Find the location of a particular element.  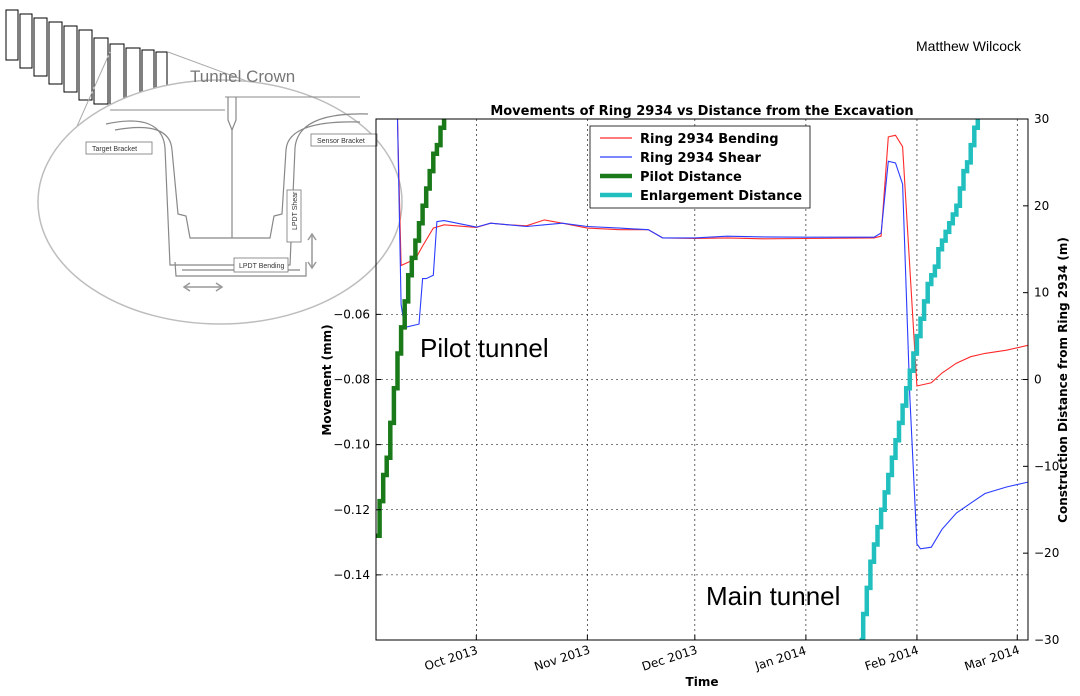

inset-sensor-bracket-label: Sensor Bracket is located at coordinates (341, 141).